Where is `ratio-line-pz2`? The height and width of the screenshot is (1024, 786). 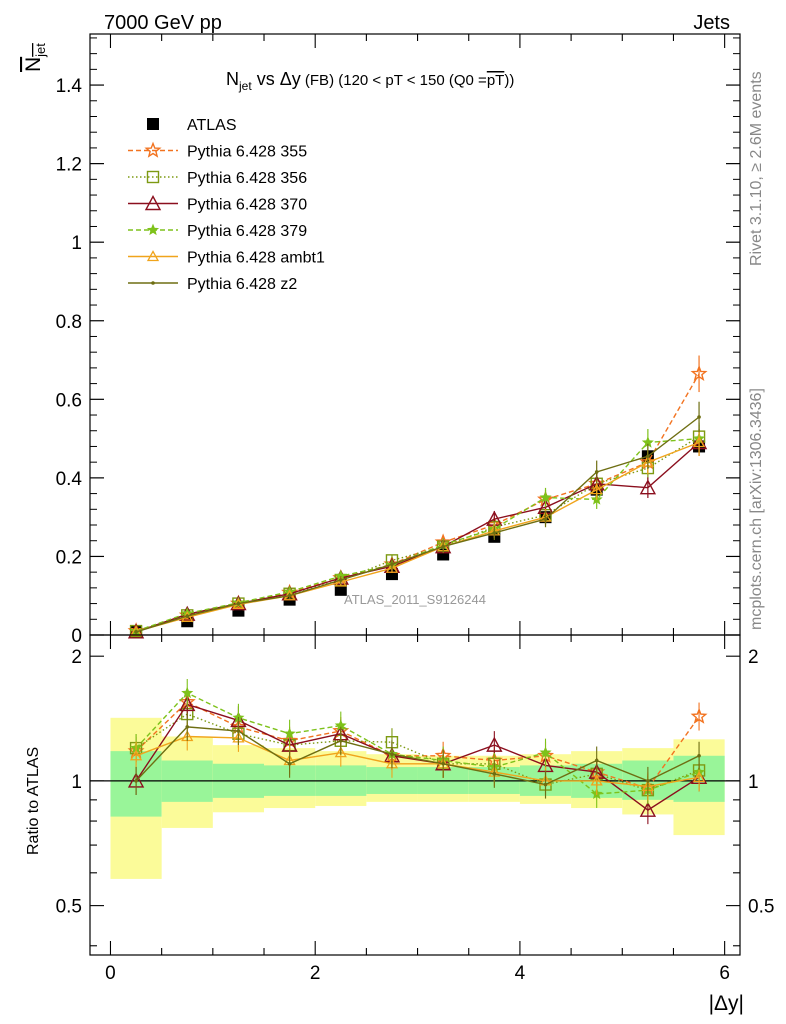 ratio-line-pz2 is located at coordinates (417, 756).